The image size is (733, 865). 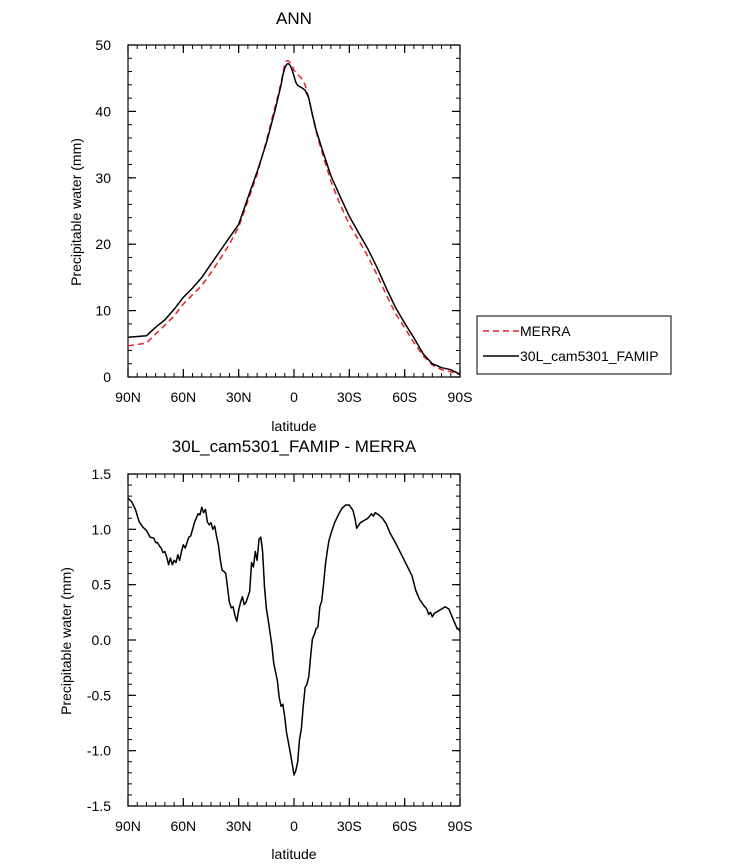 I want to click on y-tick-label: 0.5, so click(x=102, y=585).